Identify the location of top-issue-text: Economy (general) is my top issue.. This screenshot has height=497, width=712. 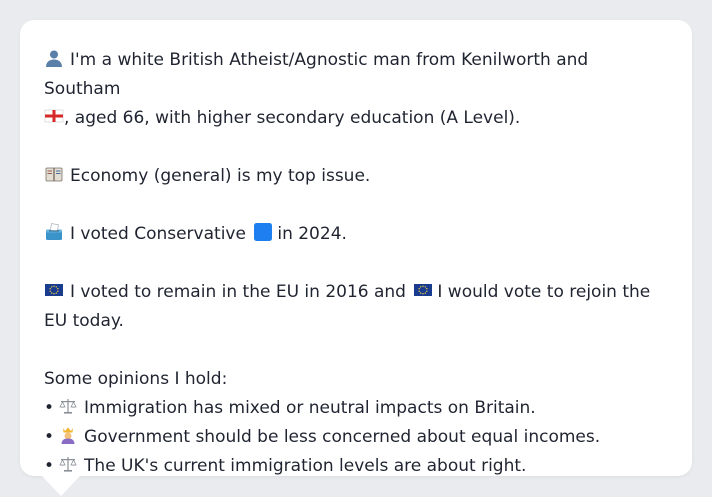
(220, 176).